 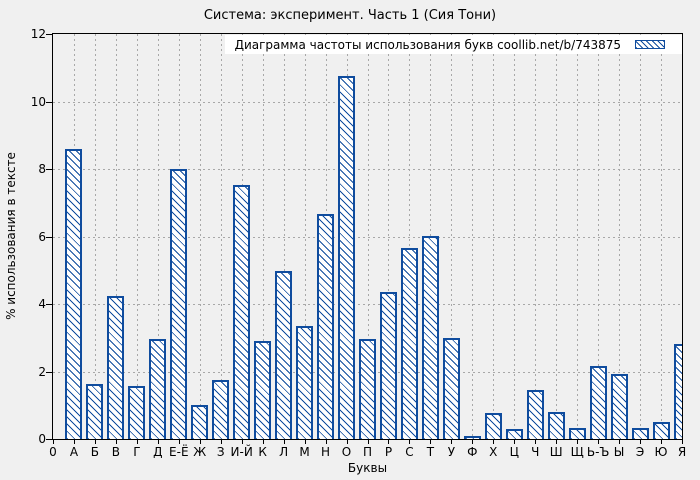 I want to click on bar-П, so click(x=367, y=388).